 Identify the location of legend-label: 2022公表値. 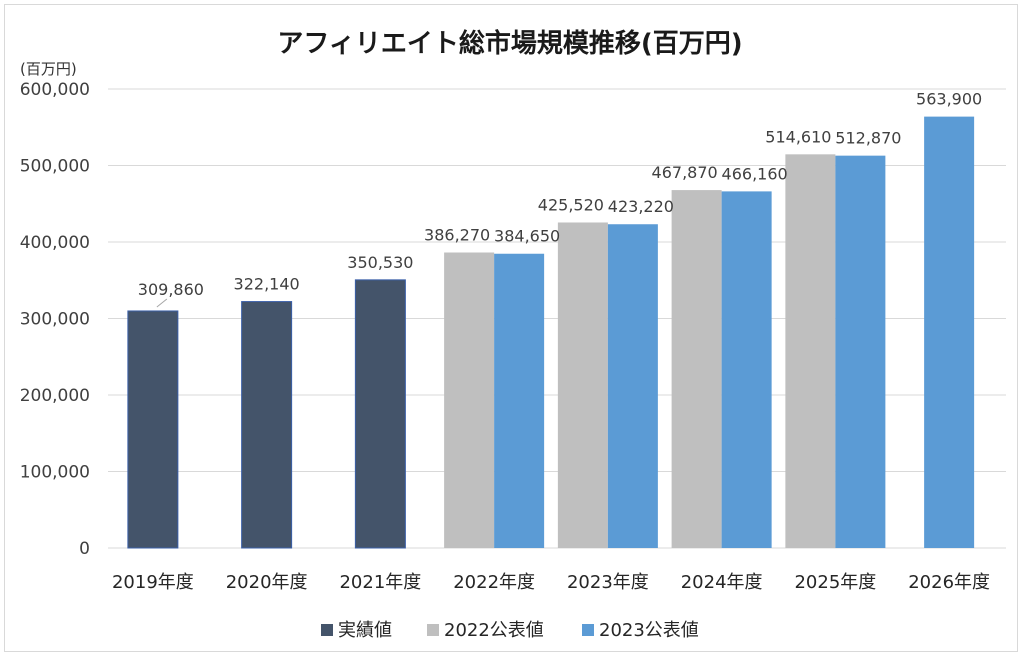
(494, 630).